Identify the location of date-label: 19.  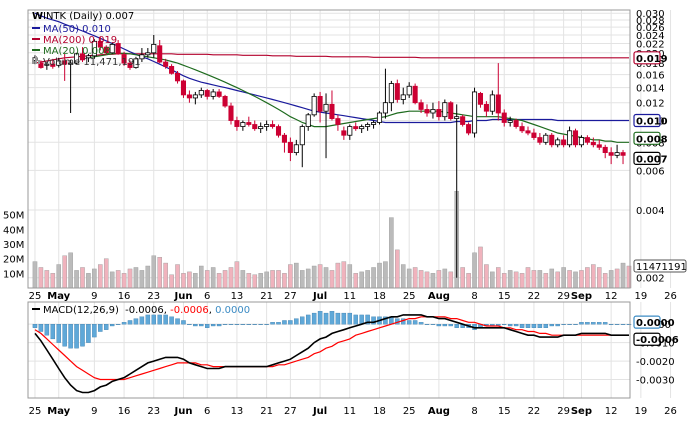
(640, 296).